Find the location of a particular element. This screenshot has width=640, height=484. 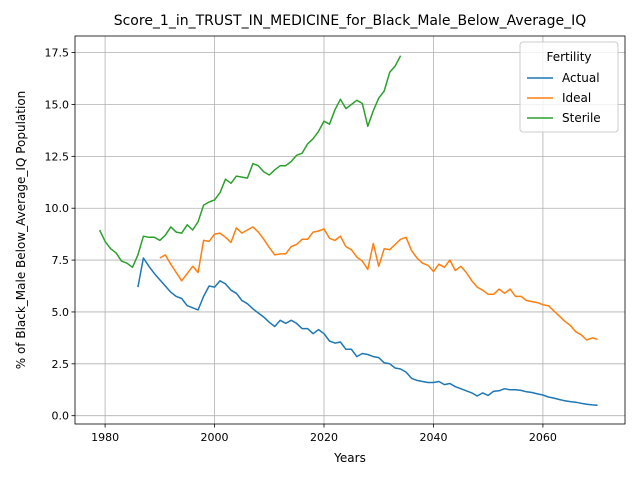

x-tick-label: 2000 is located at coordinates (215, 437).